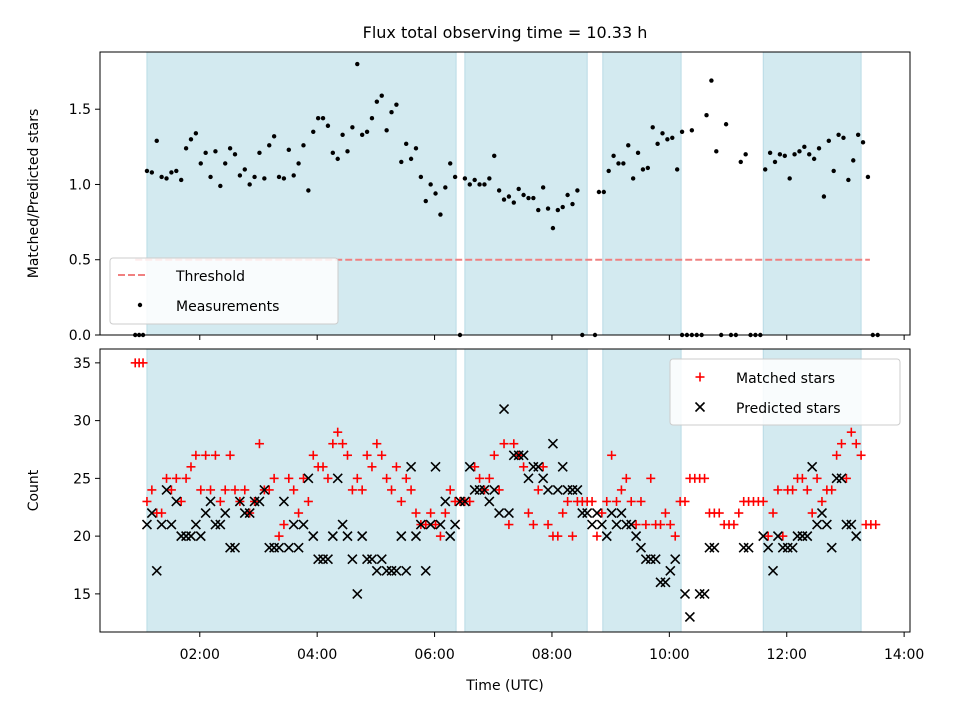  Describe the element at coordinates (34, 194) in the screenshot. I see `ratio-y-axis-label: Matched/Predicted stars` at that location.